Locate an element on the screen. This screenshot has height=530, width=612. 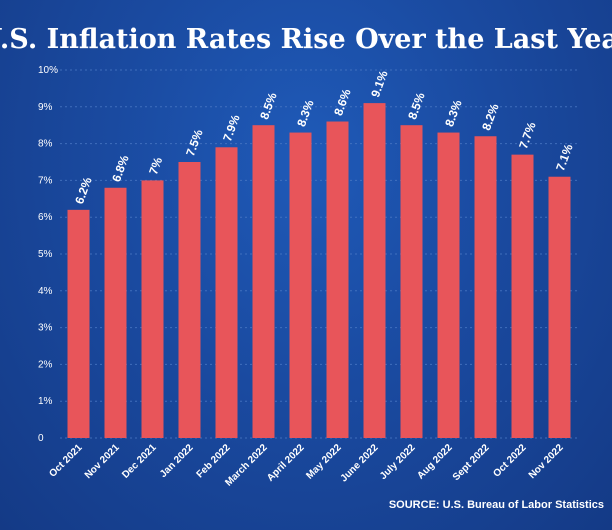
y-tick-label: 2% is located at coordinates (45, 364).